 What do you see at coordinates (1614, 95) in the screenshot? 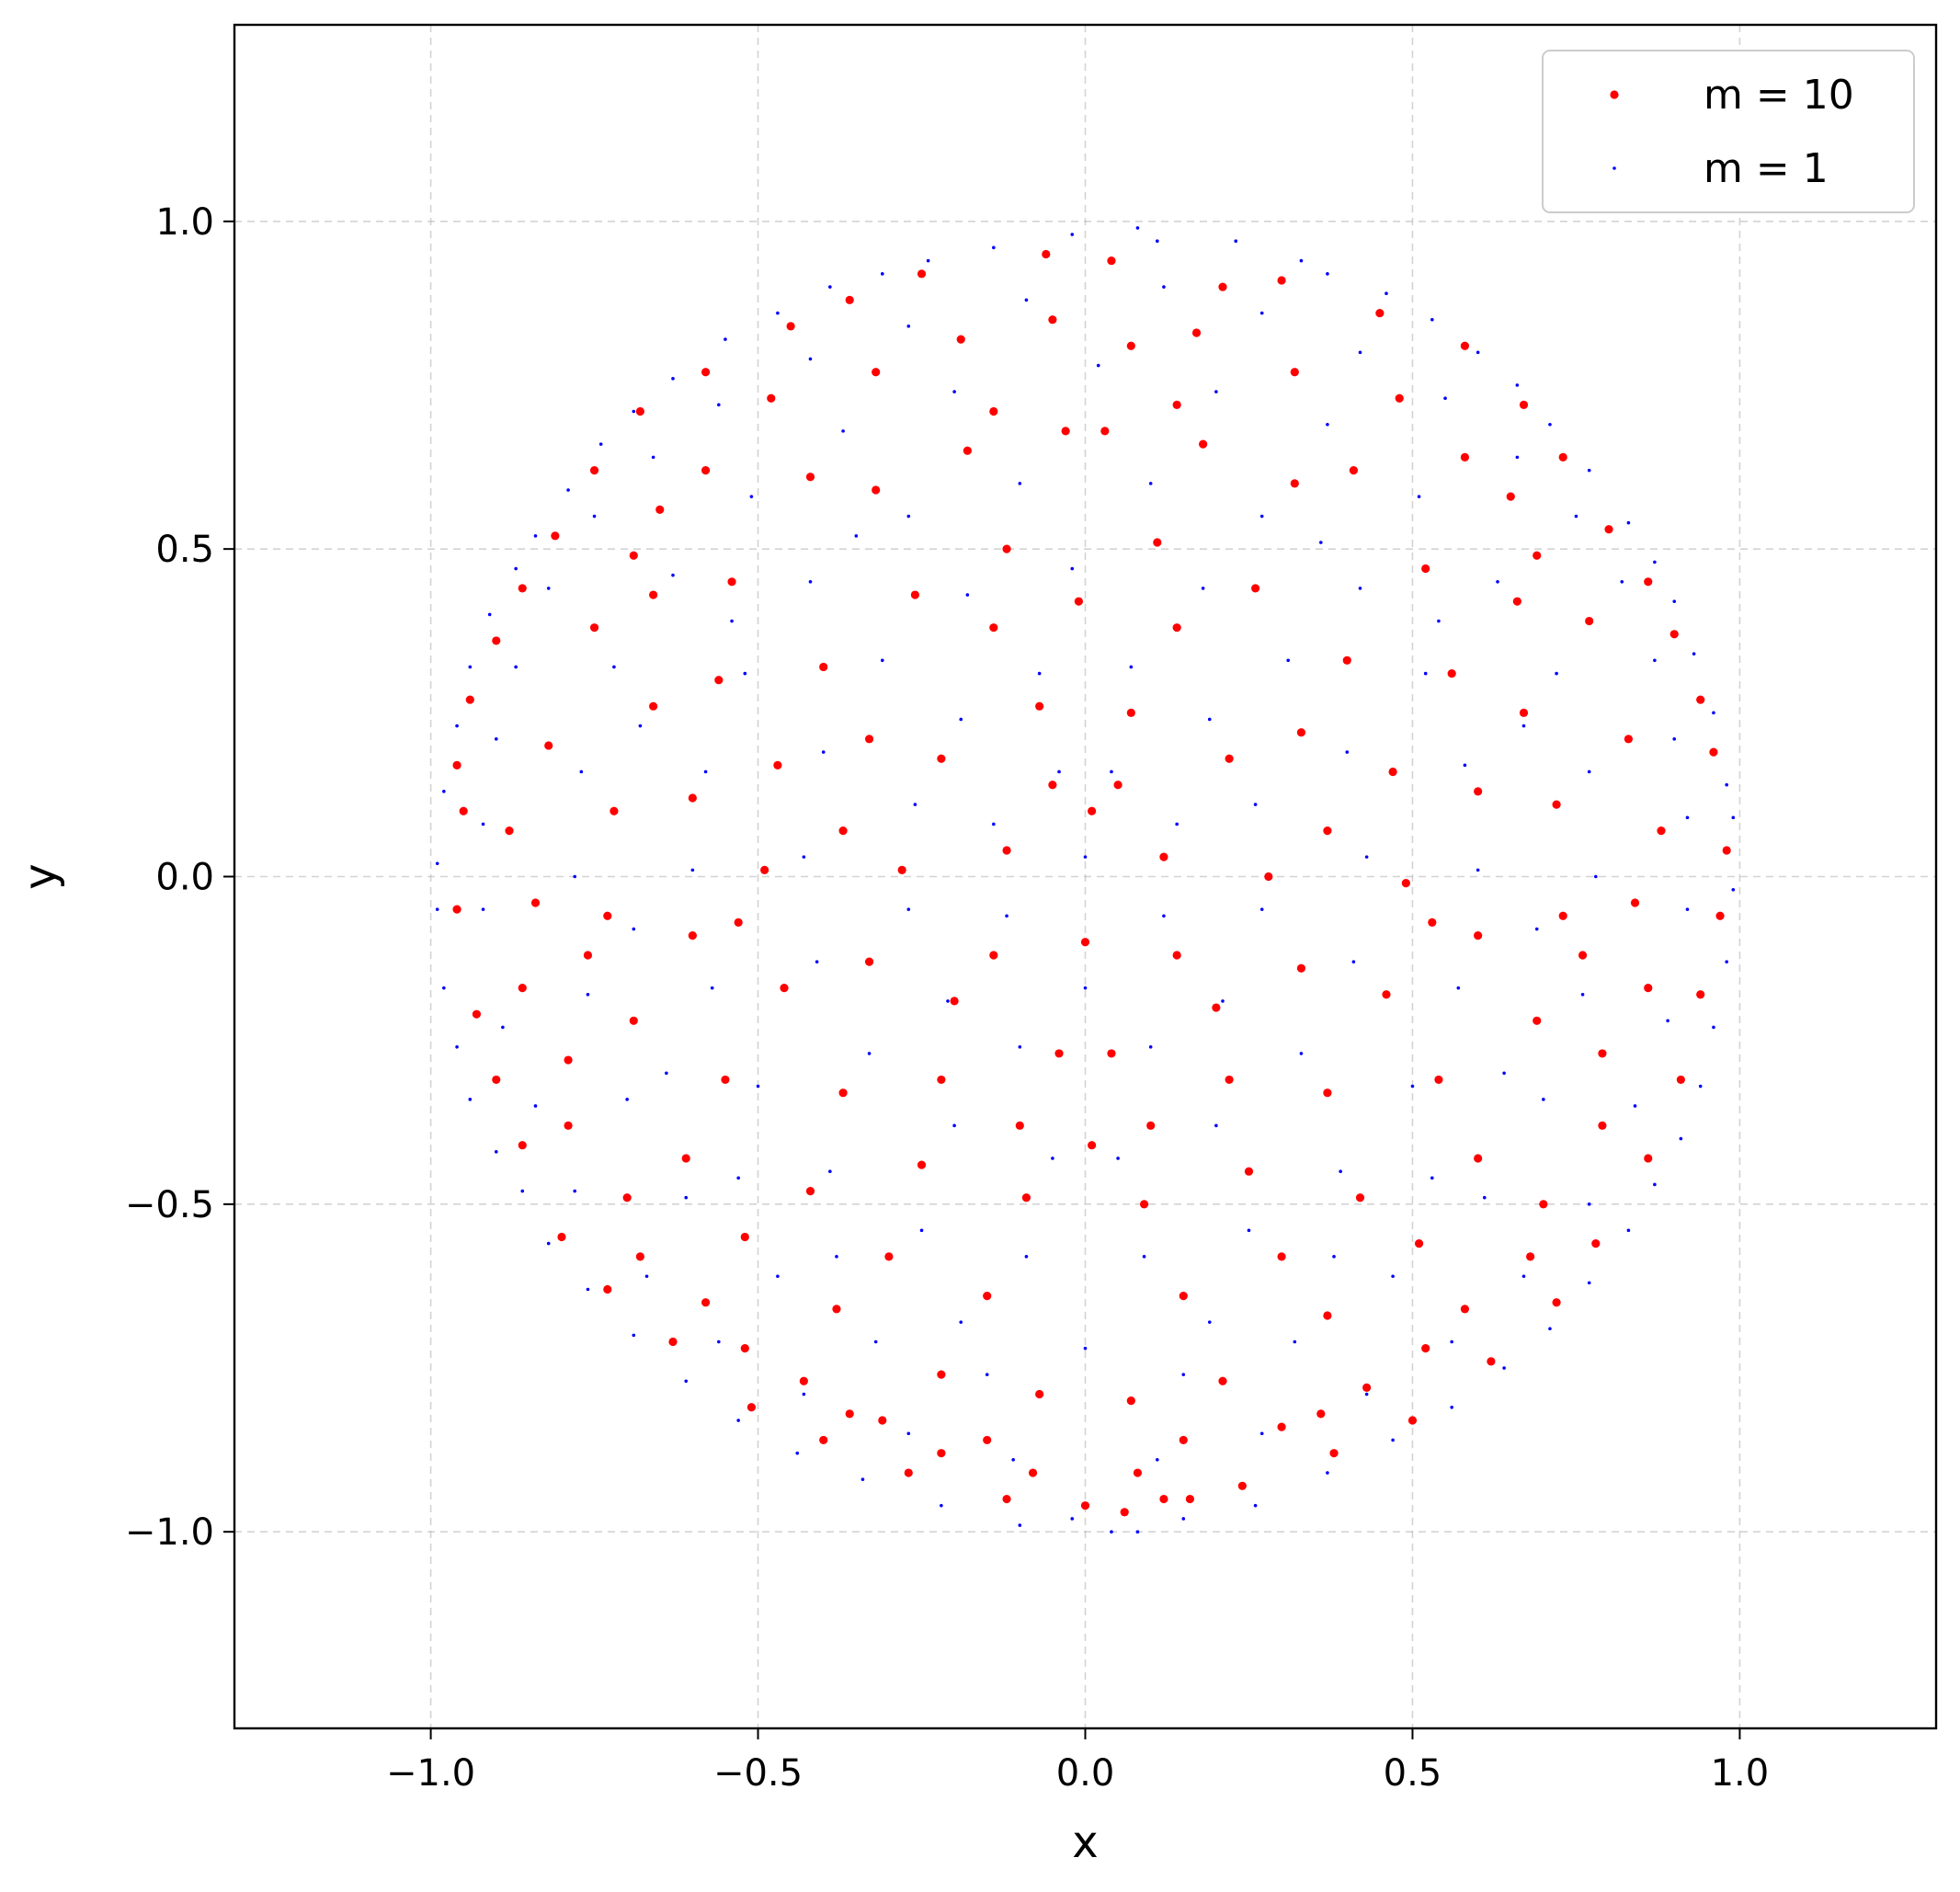
I see `legend-marker-m10` at bounding box center [1614, 95].